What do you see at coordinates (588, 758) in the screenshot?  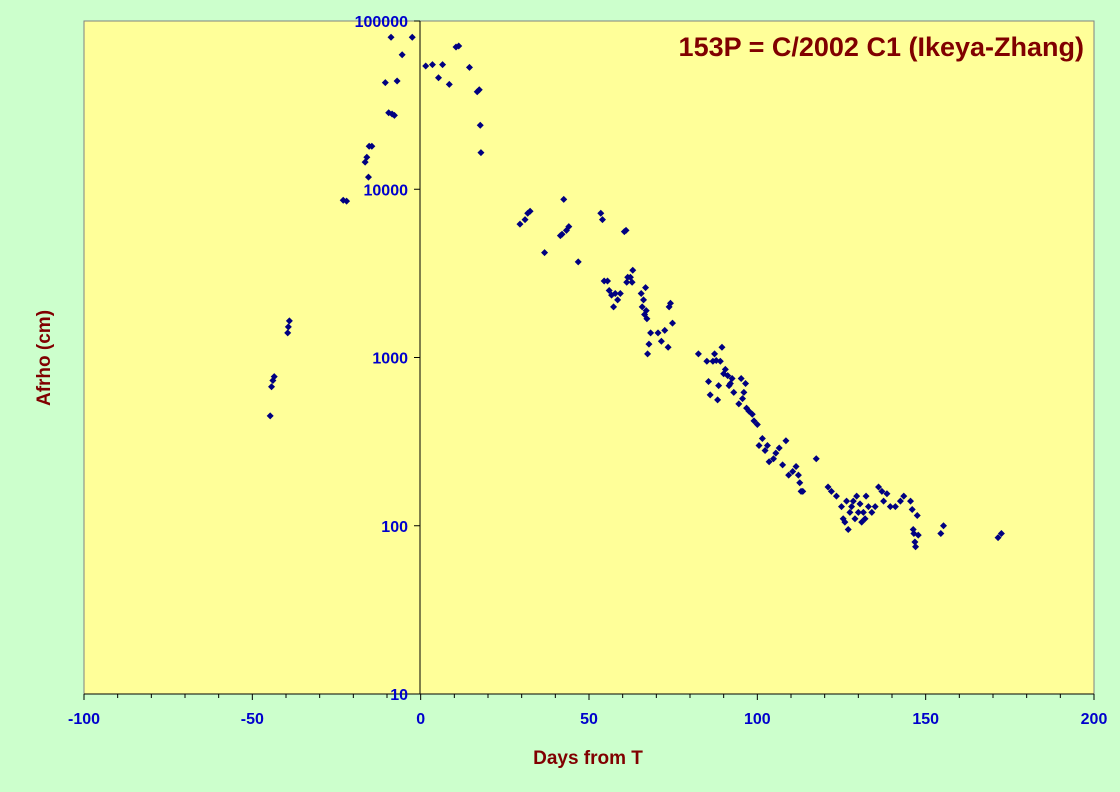 I see `x-axis-title: Days from T` at bounding box center [588, 758].